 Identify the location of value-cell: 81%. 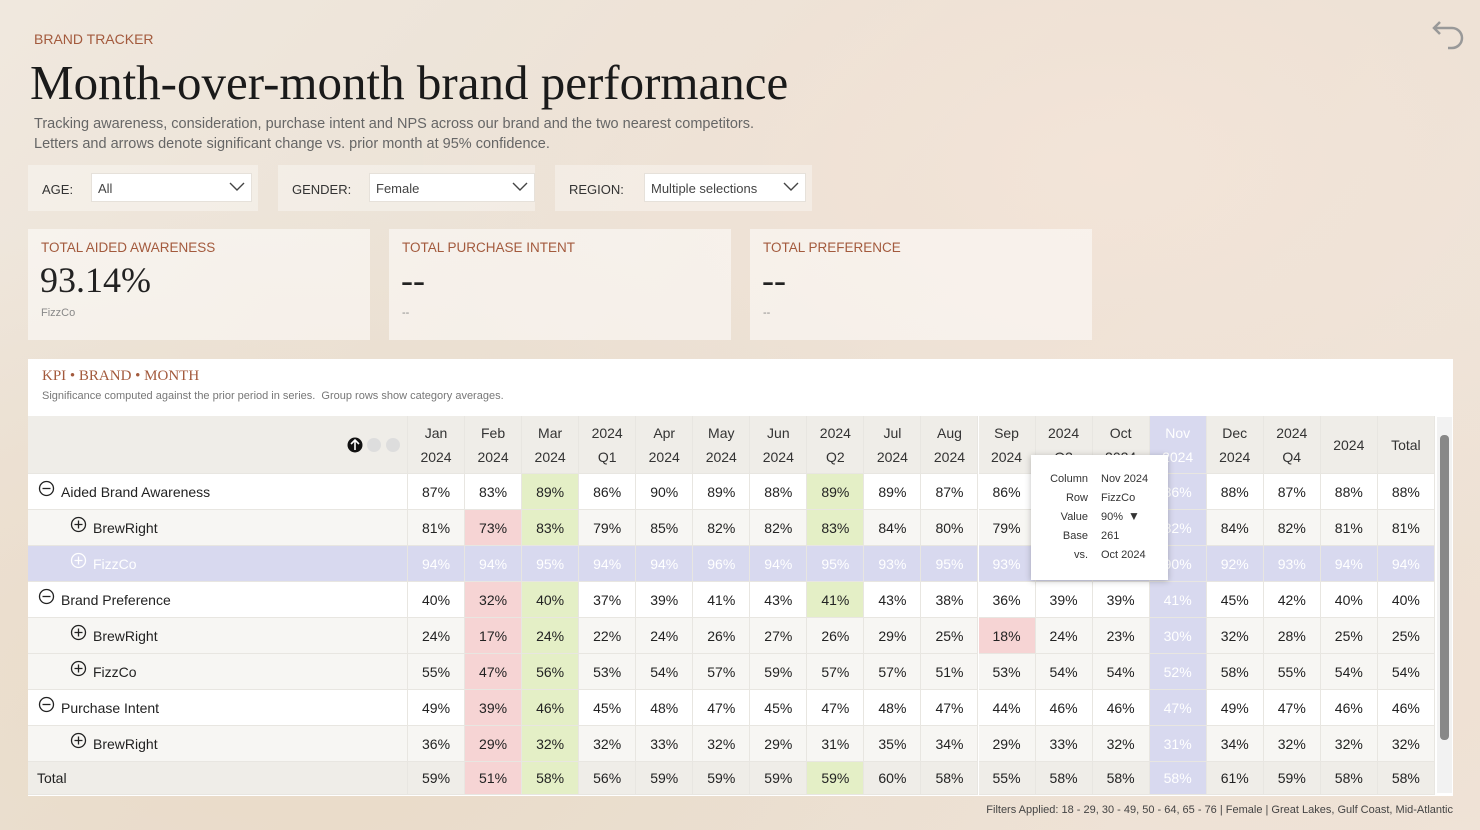
(1406, 528).